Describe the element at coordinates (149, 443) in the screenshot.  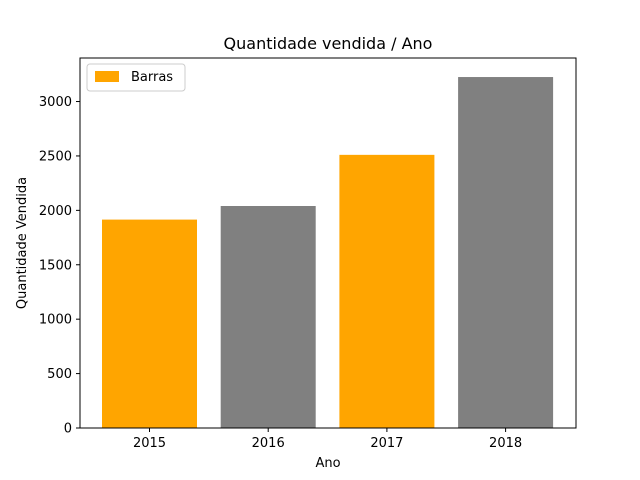
I see `x-tick-label: 2015` at that location.